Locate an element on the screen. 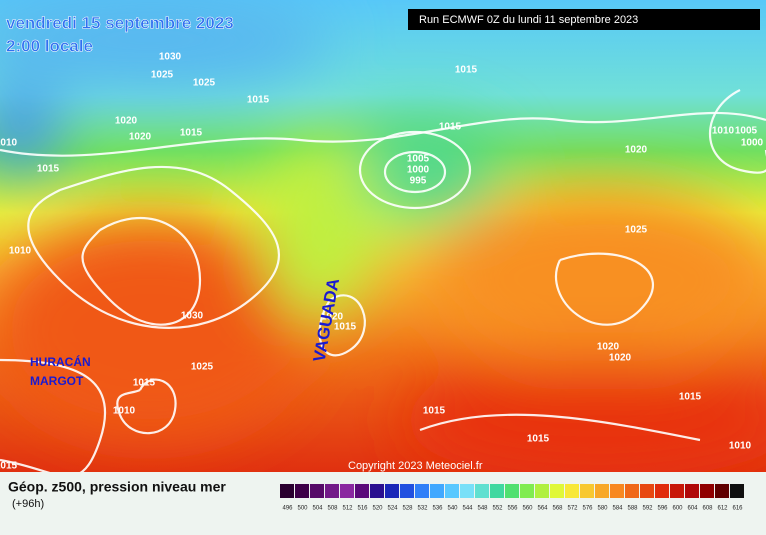  scale-label: 552 is located at coordinates (497, 509).